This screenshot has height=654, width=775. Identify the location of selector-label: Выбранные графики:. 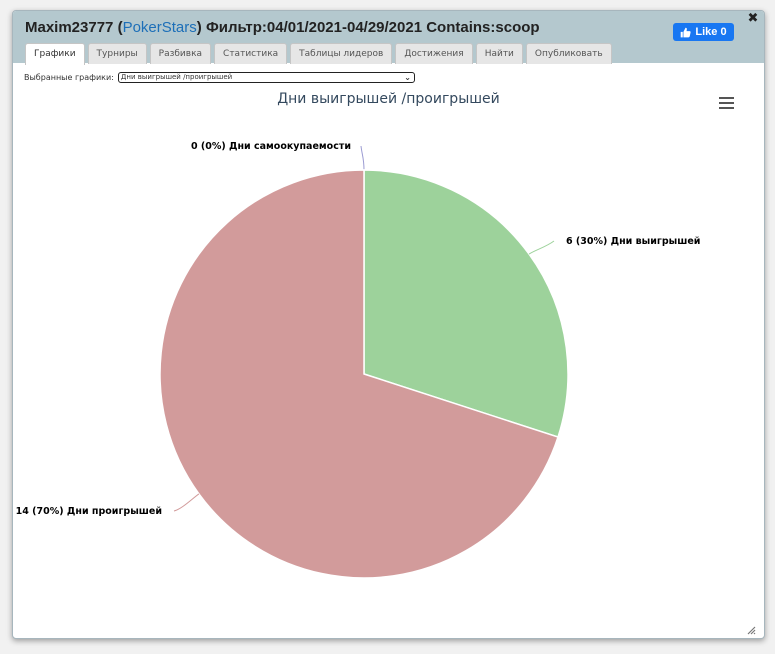
(69, 77).